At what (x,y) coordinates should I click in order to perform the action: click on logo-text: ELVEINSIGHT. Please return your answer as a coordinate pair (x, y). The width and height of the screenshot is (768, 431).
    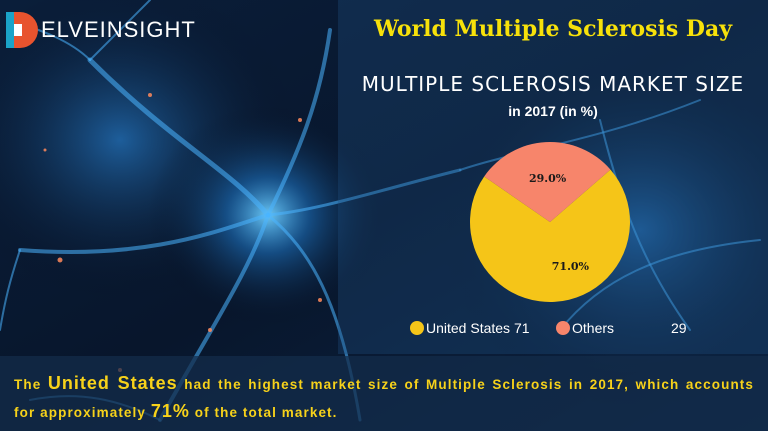
    Looking at the image, I should click on (118, 29).